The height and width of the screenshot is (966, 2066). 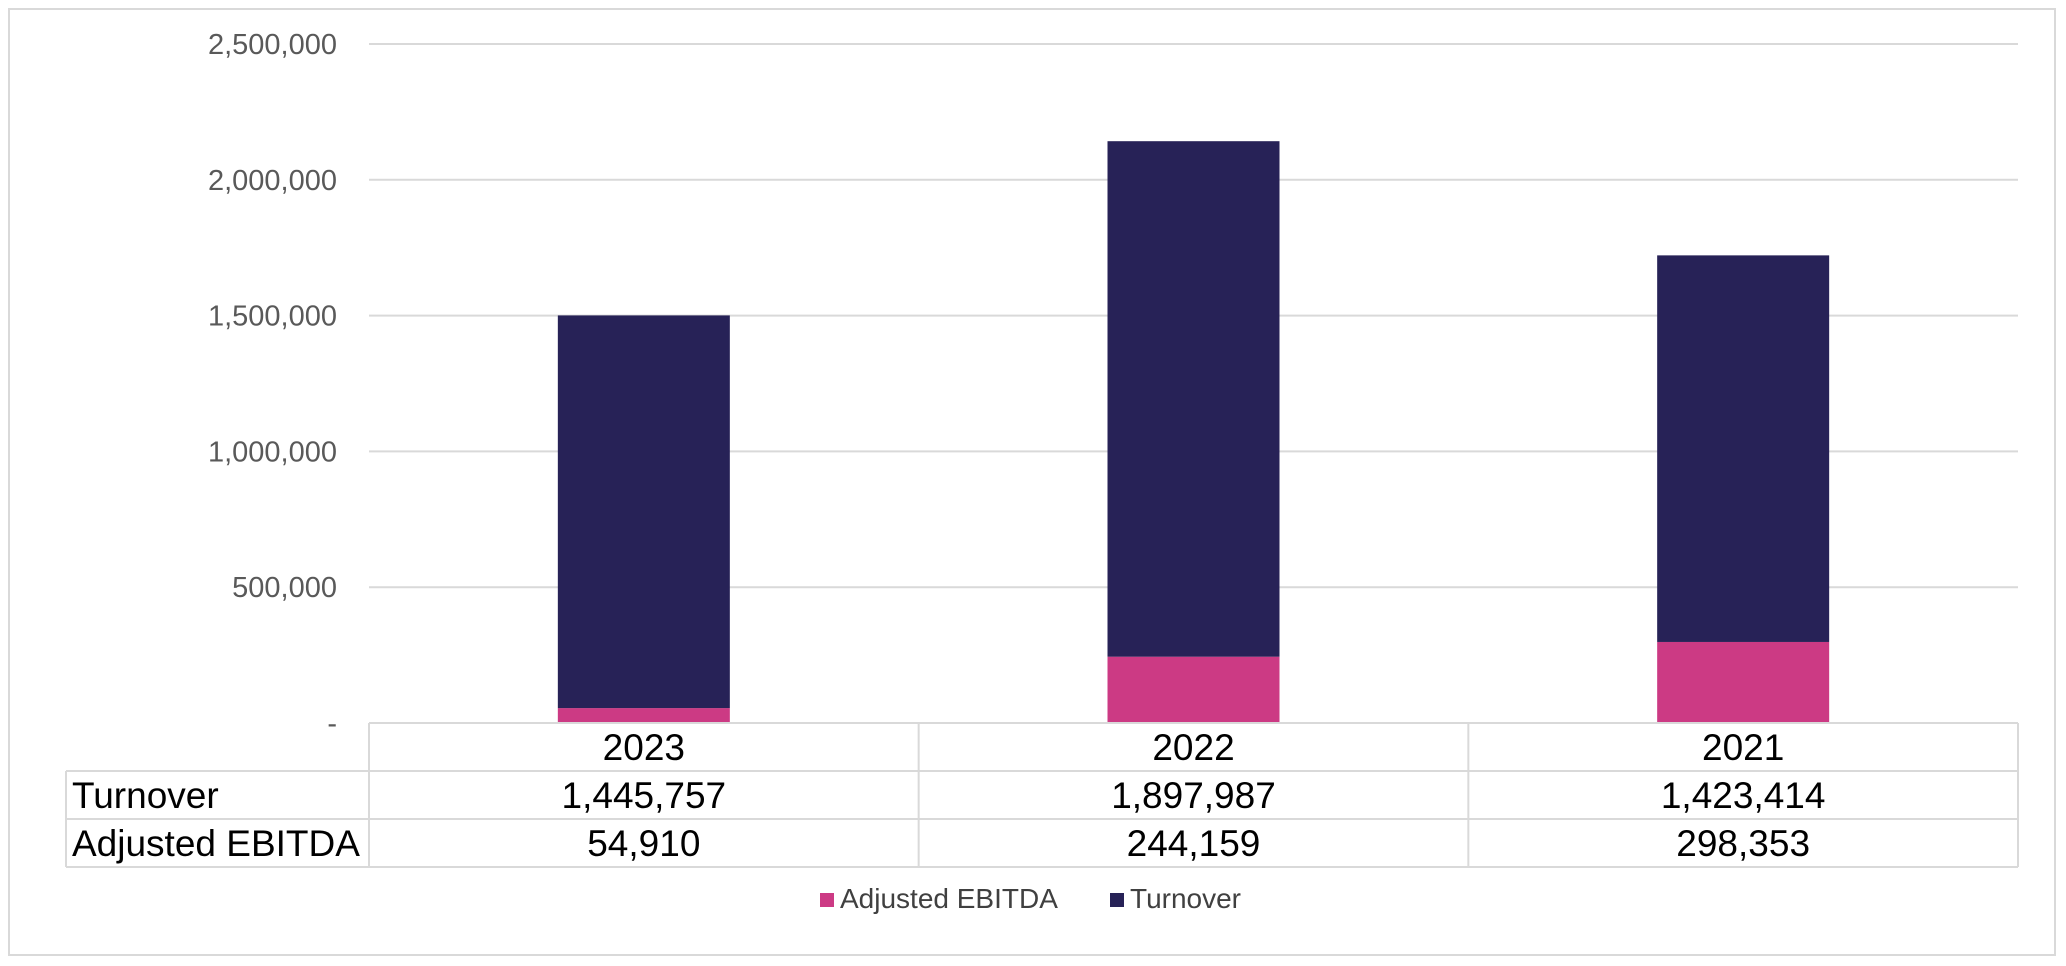 I want to click on data-table-row-label: Adjusted EBITDA, so click(x=216, y=843).